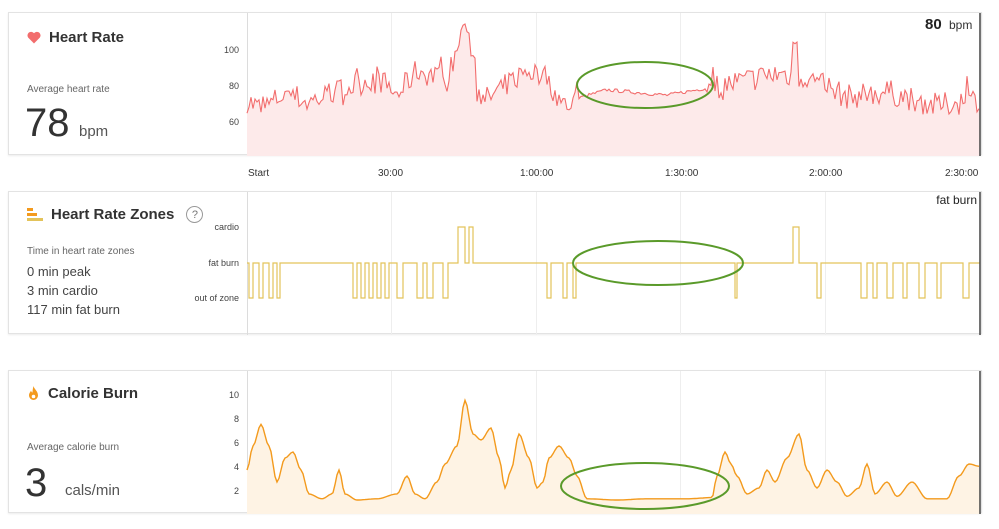  I want to click on avg-calorie-value: 3, so click(36, 483).